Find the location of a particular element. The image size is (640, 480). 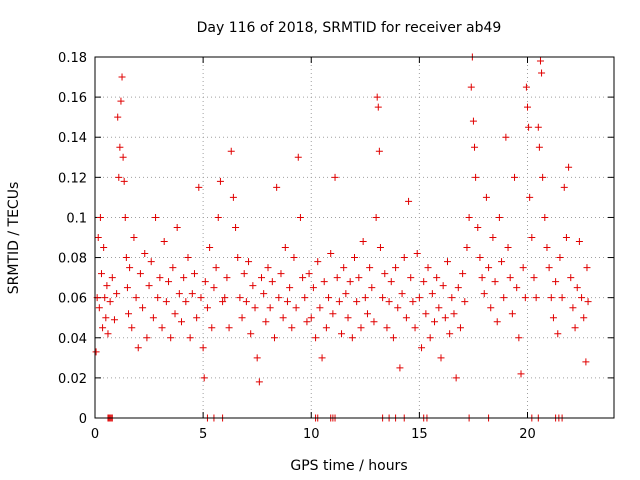

y-tick-label: 0.08 is located at coordinates (72, 259).